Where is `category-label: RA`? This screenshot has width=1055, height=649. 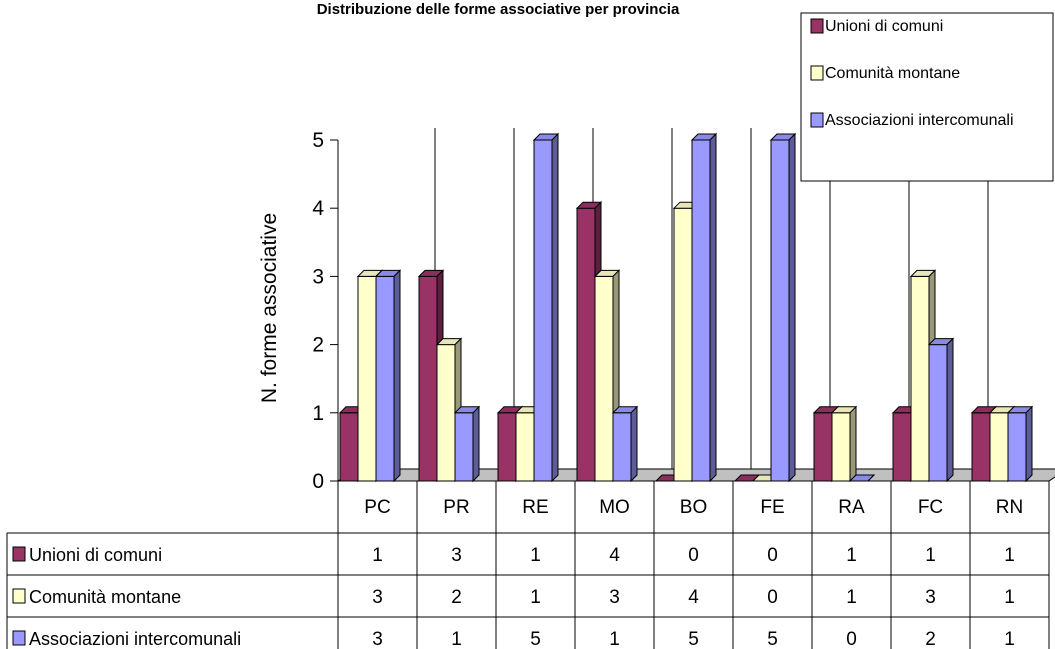
category-label: RA is located at coordinates (851, 507).